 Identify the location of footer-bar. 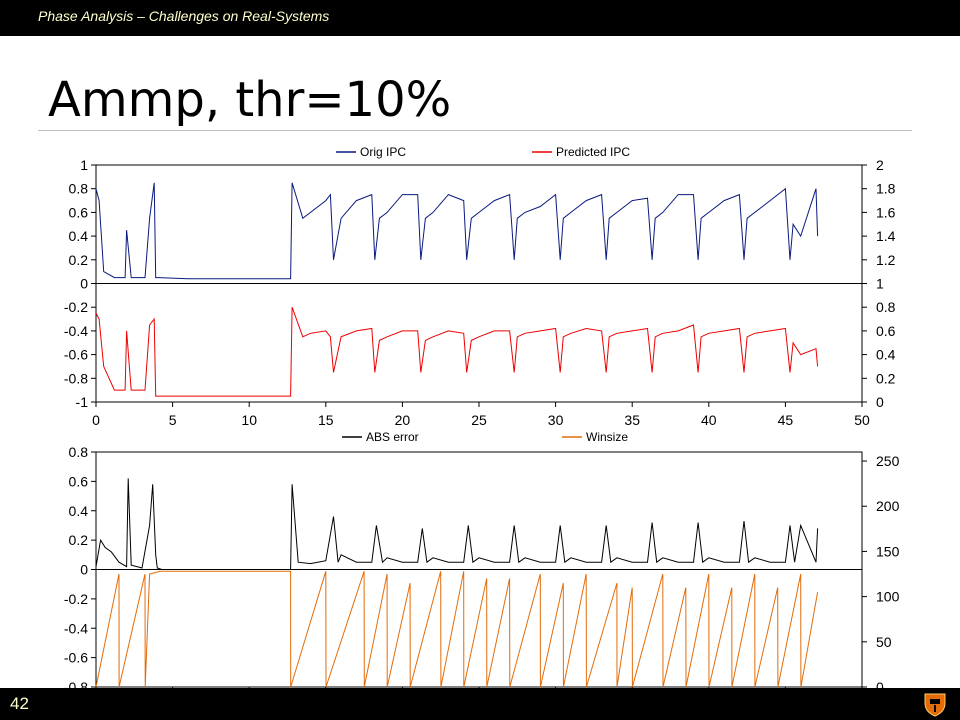
(480, 704).